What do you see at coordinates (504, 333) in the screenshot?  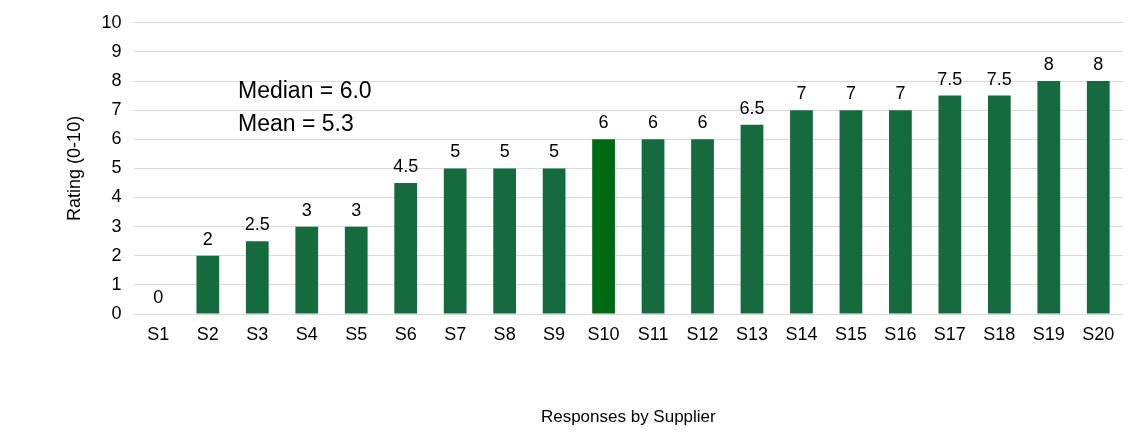 I see `x-tick-label: S8` at bounding box center [504, 333].